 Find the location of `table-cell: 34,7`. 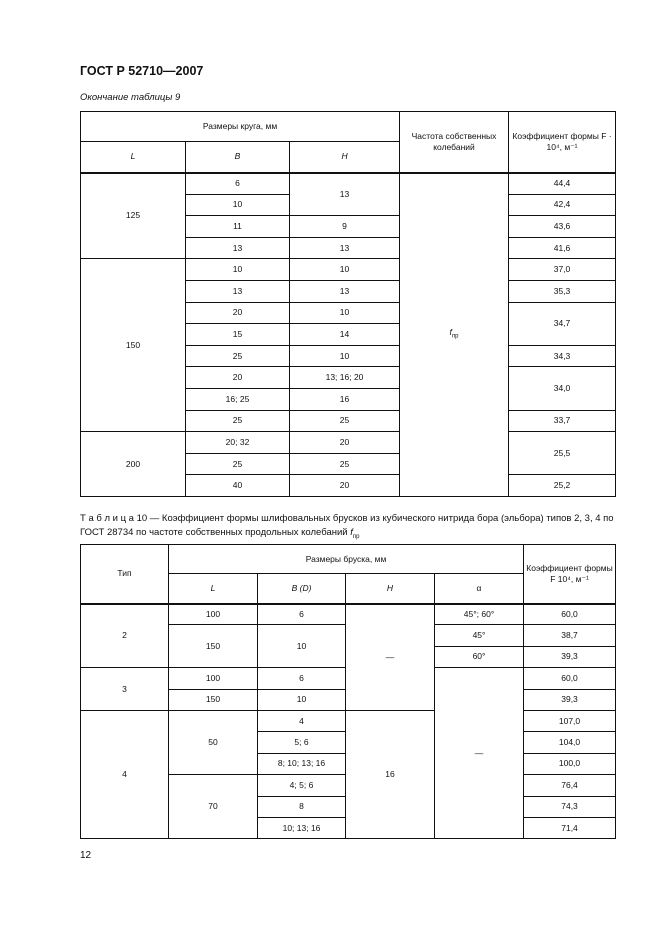

table-cell: 34,7 is located at coordinates (562, 323).